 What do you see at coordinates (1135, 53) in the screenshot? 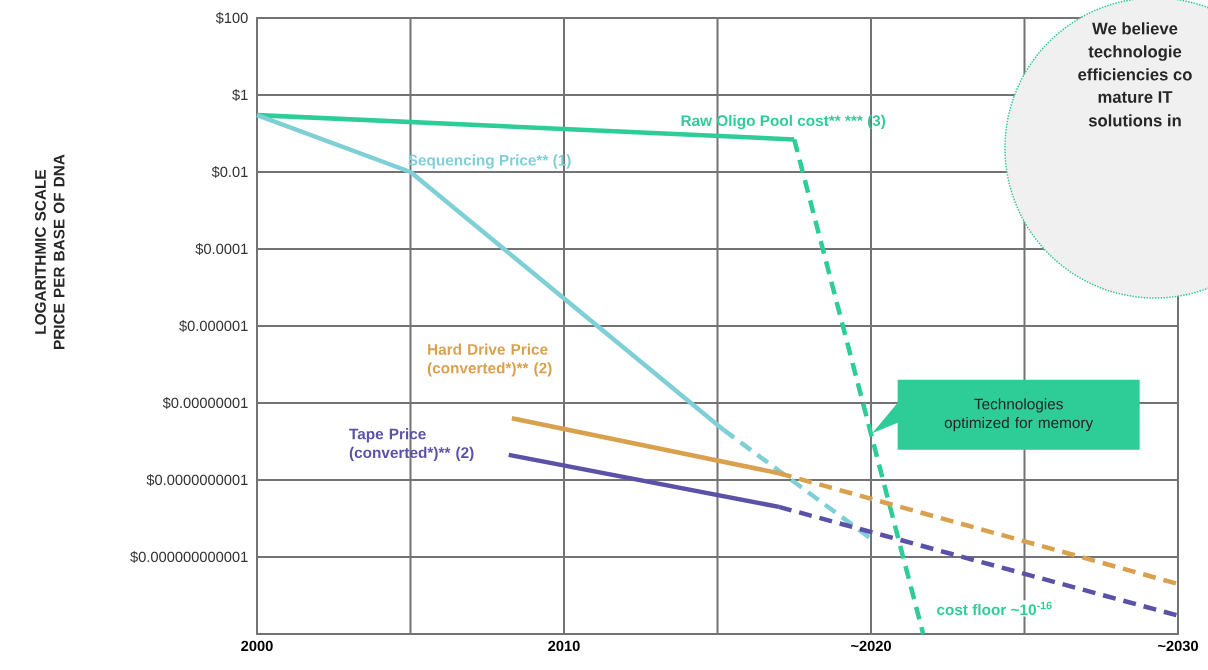
I see `annotation: technologie` at bounding box center [1135, 53].